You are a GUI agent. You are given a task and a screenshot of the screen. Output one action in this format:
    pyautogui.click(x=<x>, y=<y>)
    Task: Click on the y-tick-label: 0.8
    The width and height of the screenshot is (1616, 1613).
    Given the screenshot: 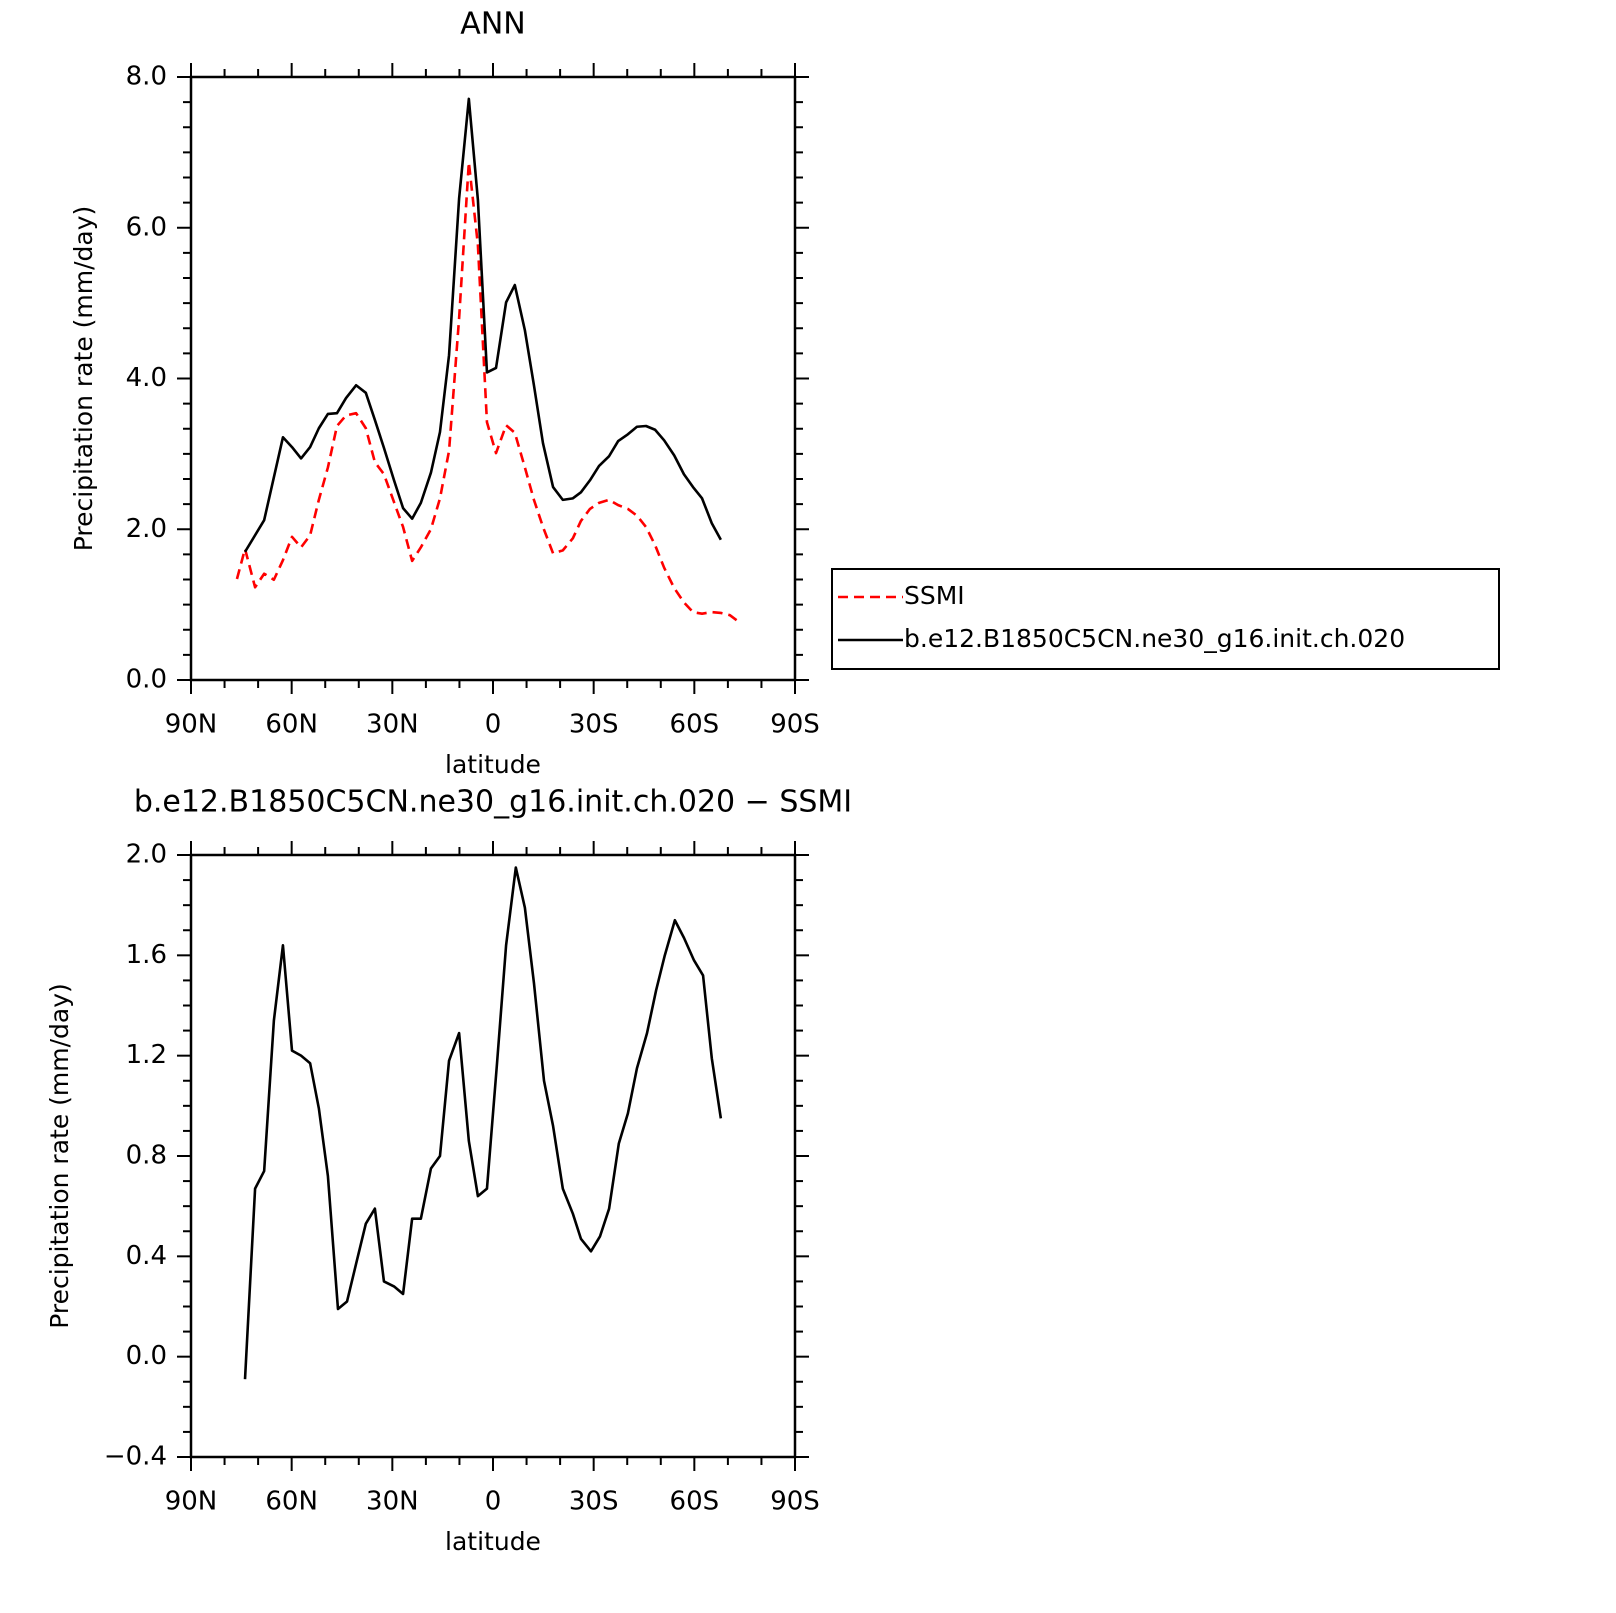 What is the action you would take?
    pyautogui.click(x=146, y=1156)
    